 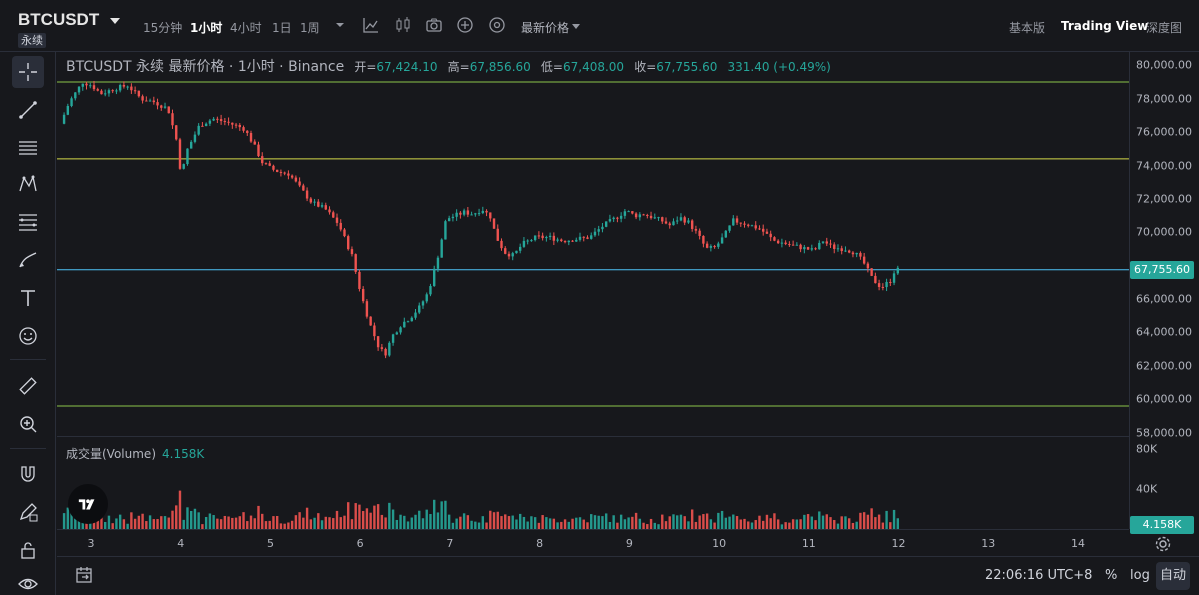 What do you see at coordinates (28, 336) in the screenshot?
I see `emoji-icon` at bounding box center [28, 336].